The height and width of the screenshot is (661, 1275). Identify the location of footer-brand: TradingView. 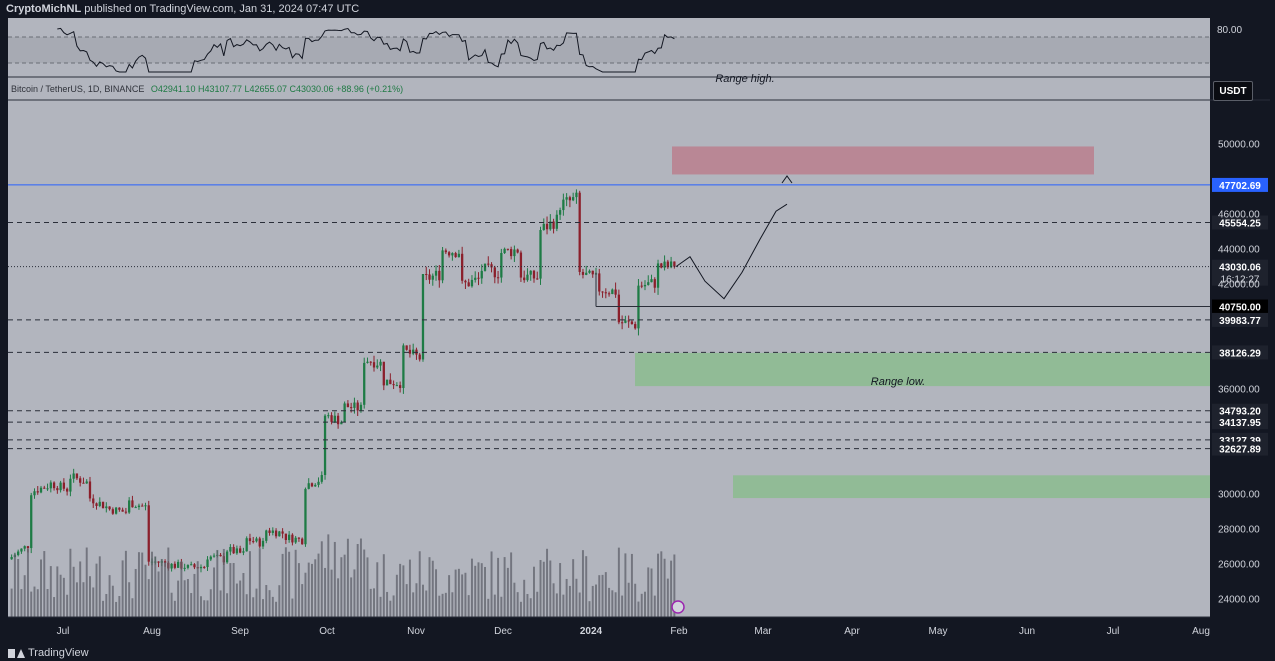
(58, 653).